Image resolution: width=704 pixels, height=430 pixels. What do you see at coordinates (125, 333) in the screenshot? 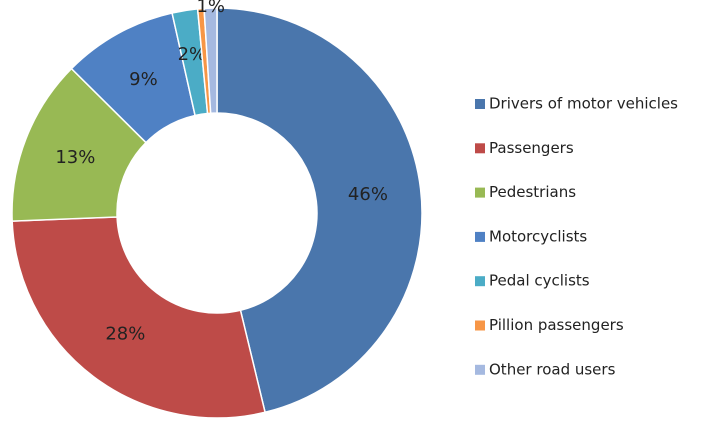
I see `data-label: 28%` at bounding box center [125, 333].